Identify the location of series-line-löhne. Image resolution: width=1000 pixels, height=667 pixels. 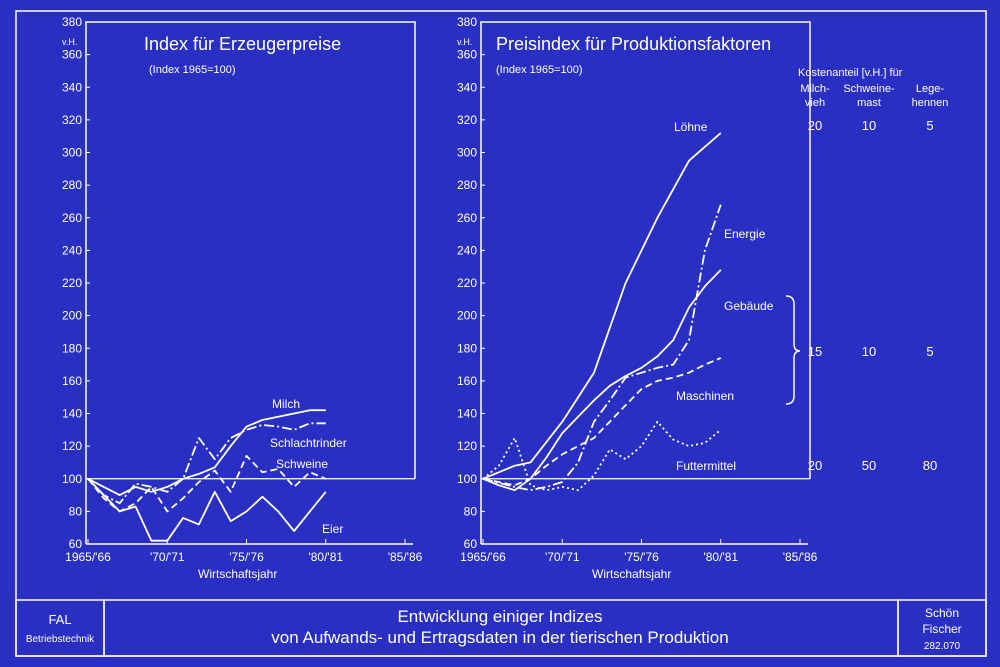
(602, 306).